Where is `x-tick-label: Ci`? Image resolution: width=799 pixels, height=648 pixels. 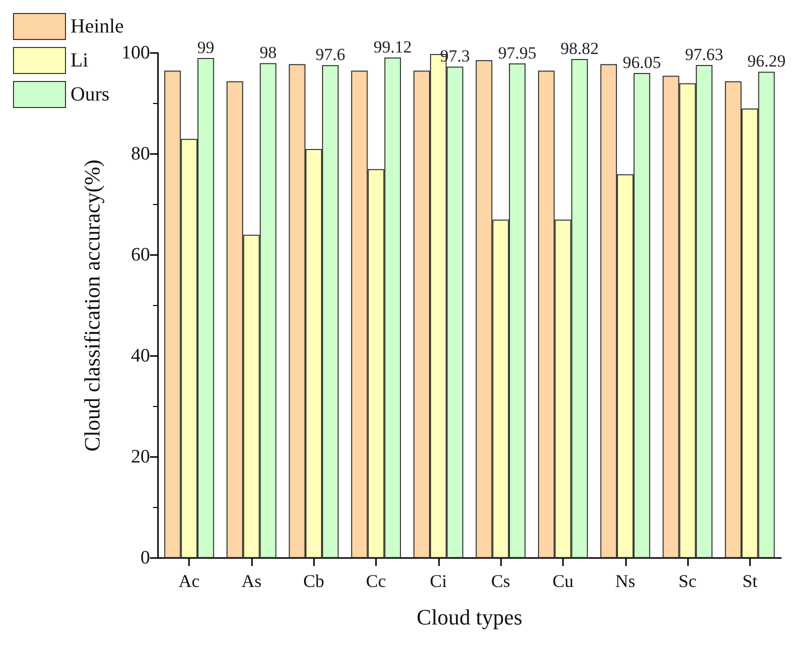
x-tick-label: Ci is located at coordinates (438, 581).